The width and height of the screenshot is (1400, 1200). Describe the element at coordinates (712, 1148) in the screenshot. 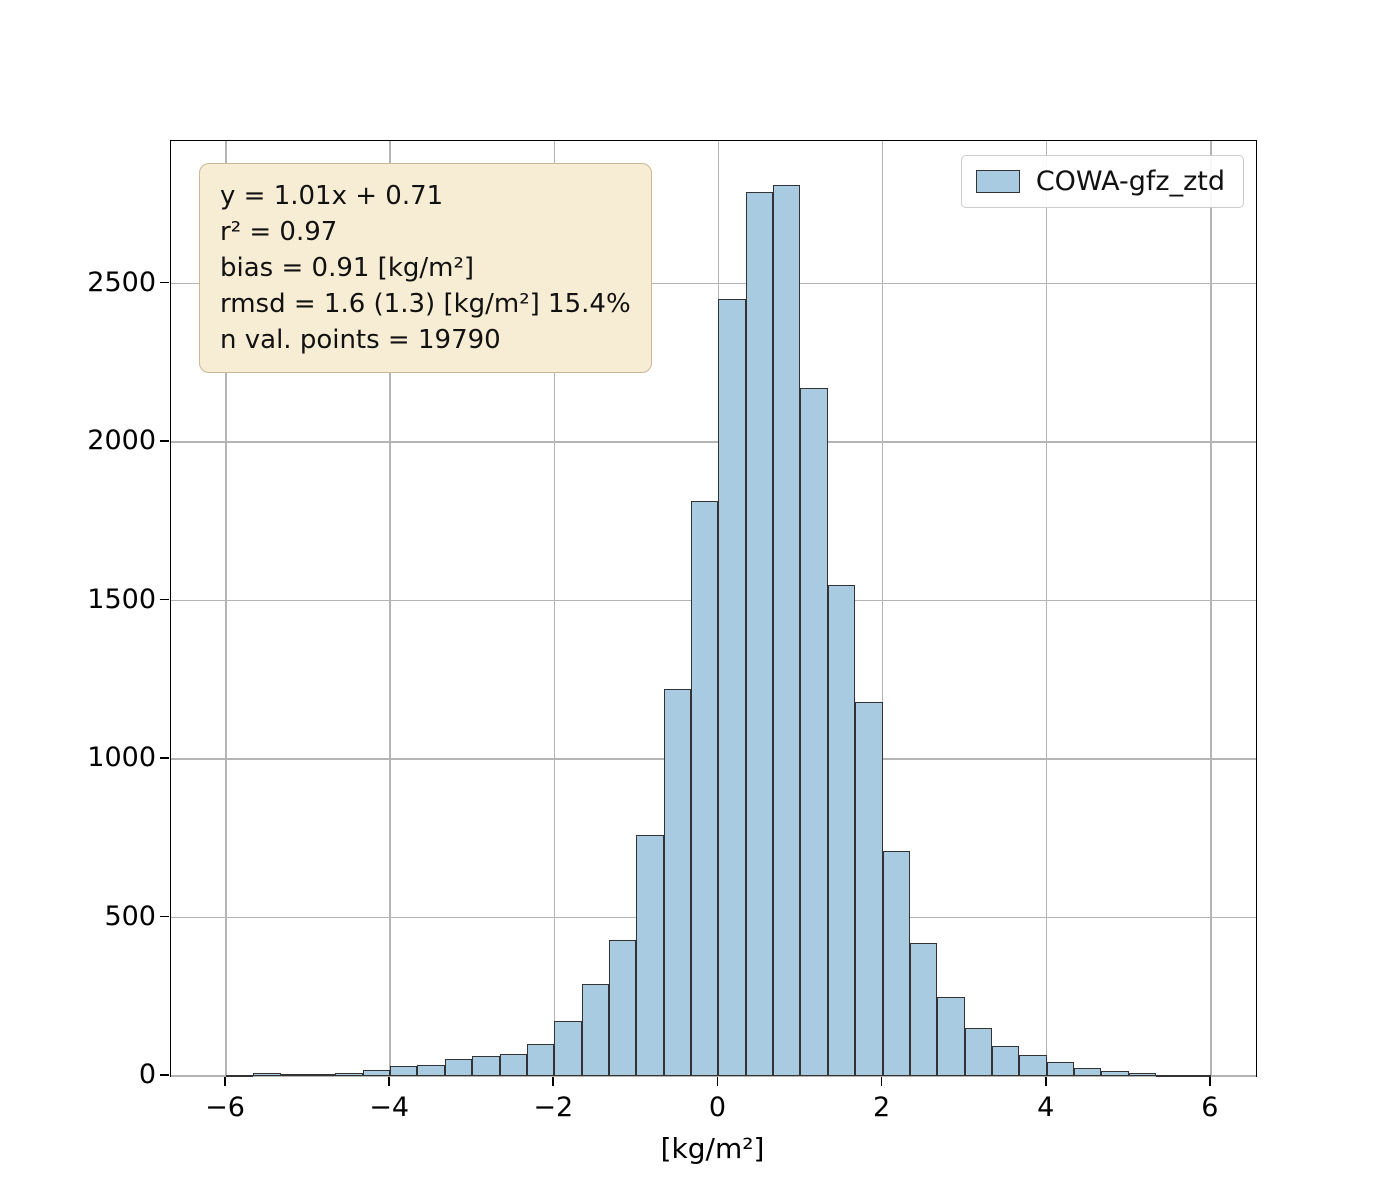

I see `x-axis-label: [kg/m²]` at that location.